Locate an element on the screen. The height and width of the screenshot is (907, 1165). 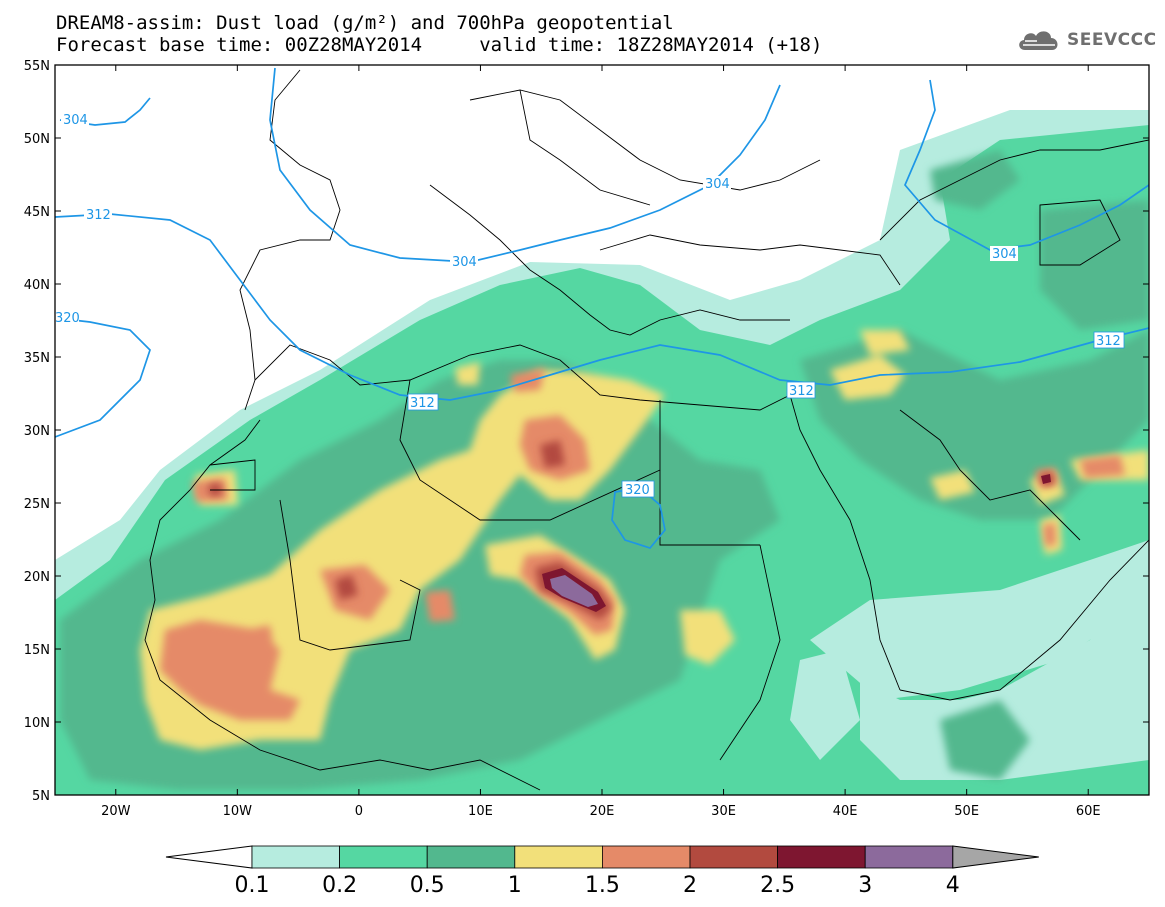
lon-tick-label: 20W is located at coordinates (116, 811).